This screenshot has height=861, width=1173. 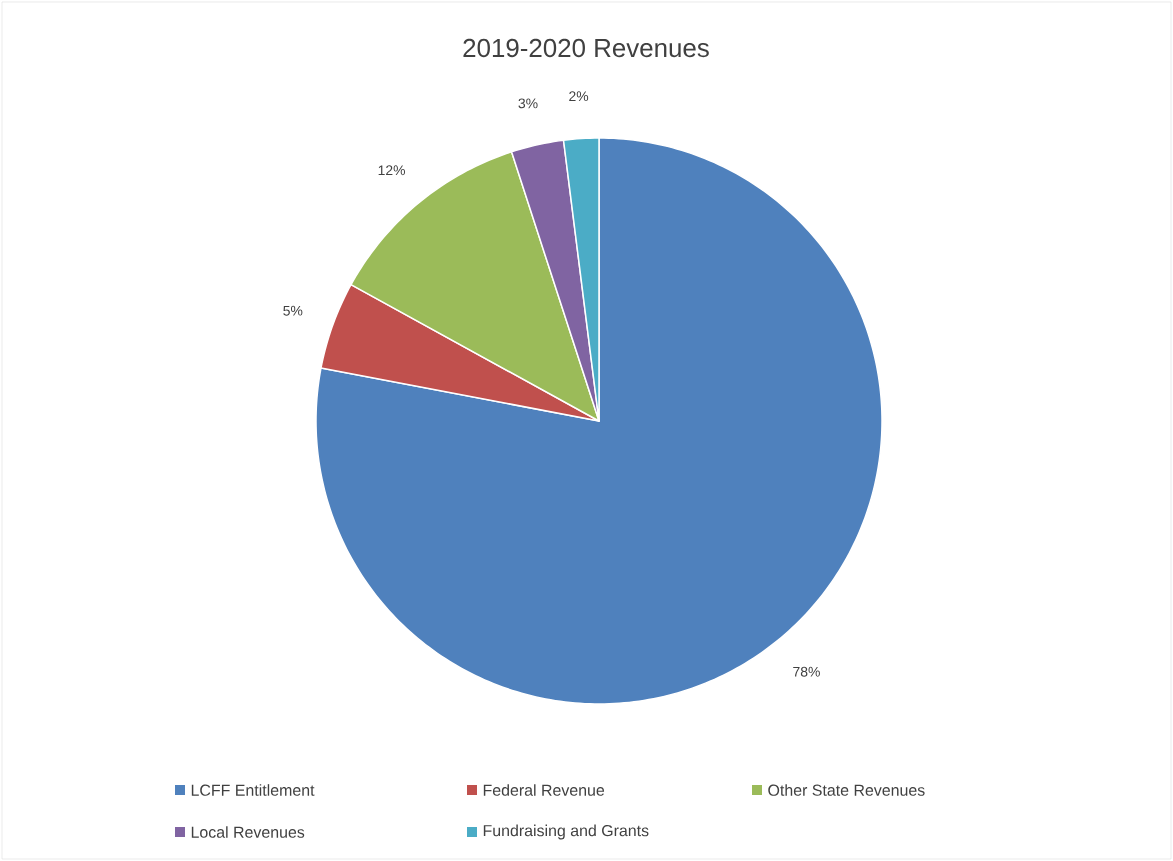 I want to click on legend-label: Local Revenues, so click(x=248, y=832).